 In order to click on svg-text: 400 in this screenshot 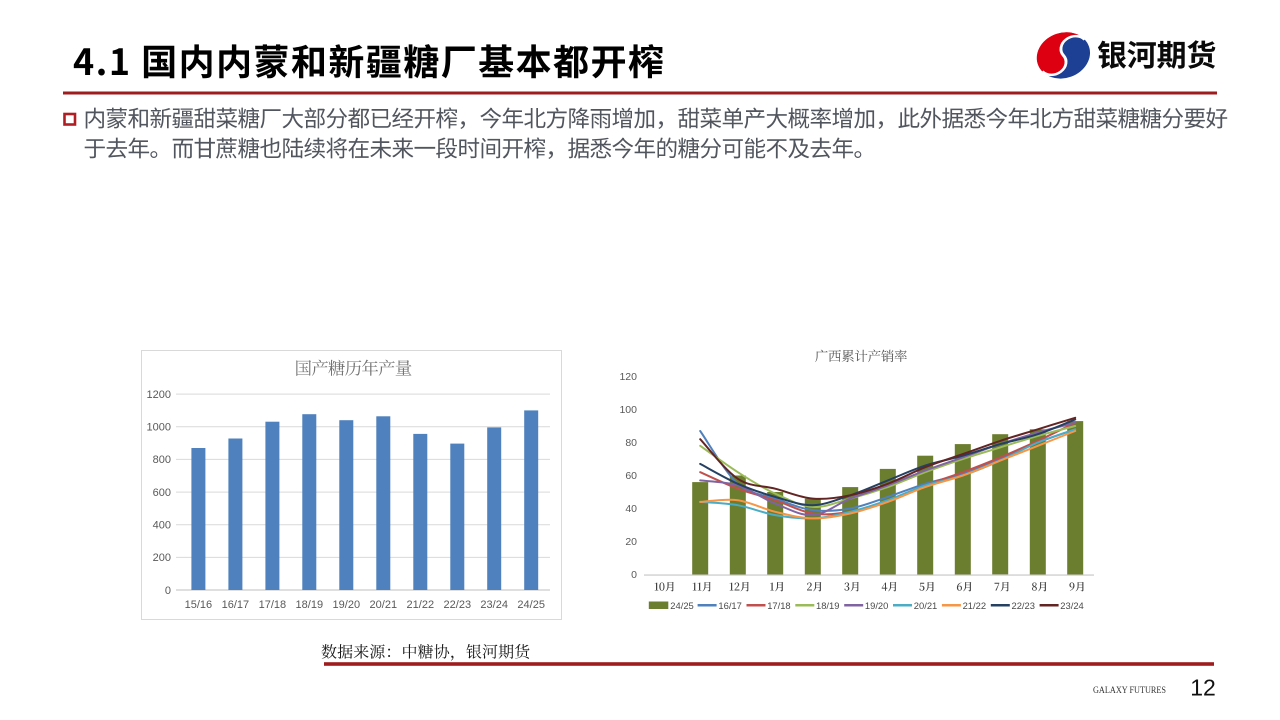, I will do `click(162, 526)`.